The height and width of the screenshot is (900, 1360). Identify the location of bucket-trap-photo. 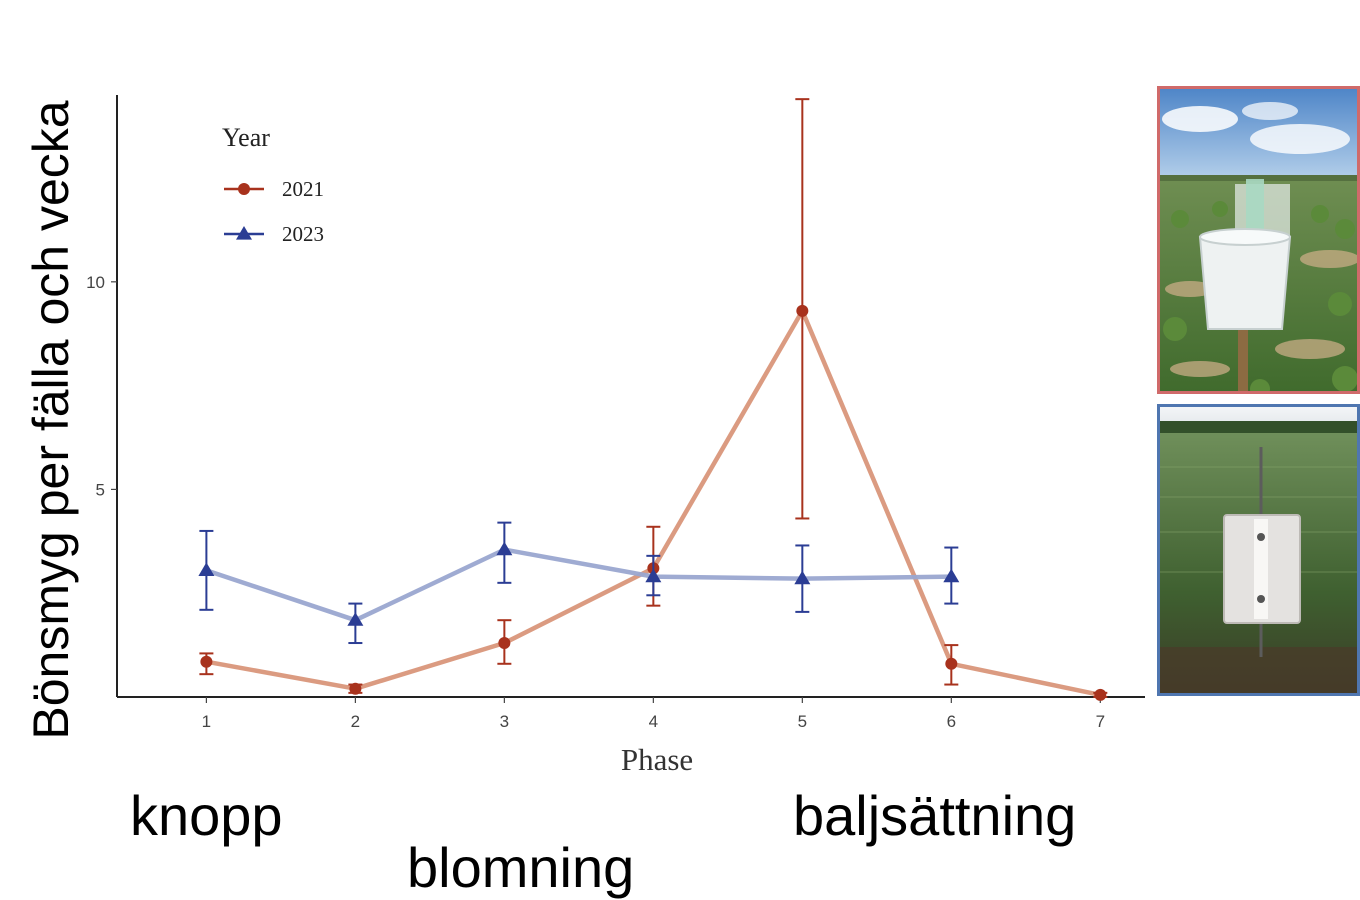
(1258, 240).